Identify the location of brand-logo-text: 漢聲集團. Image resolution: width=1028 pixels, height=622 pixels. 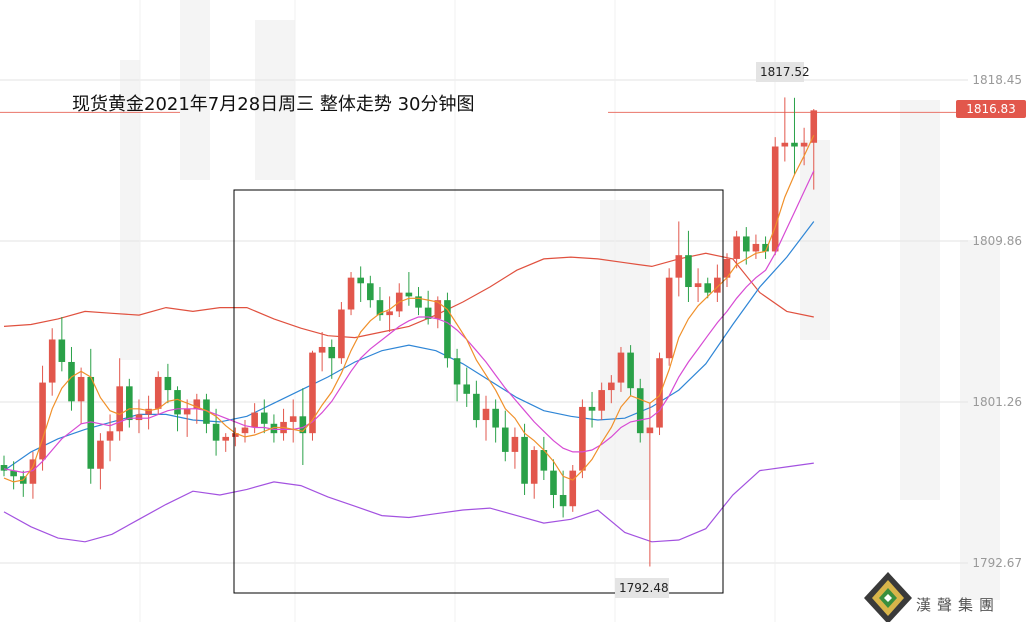
(958, 605).